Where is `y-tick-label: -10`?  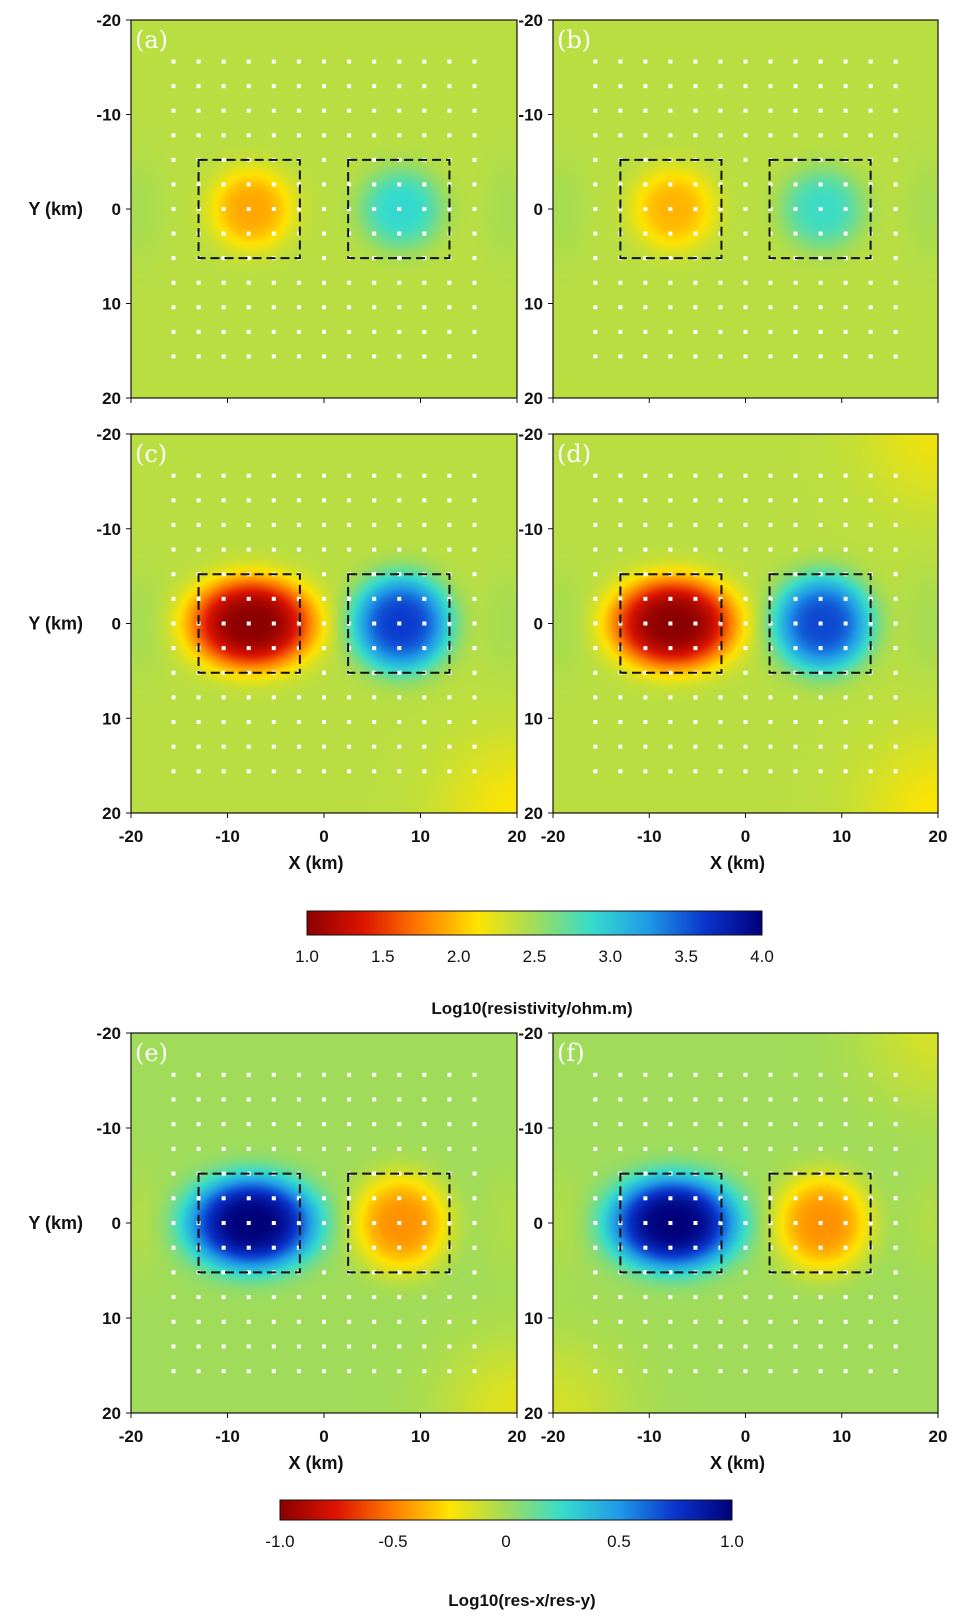 y-tick-label: -10 is located at coordinates (108, 1128).